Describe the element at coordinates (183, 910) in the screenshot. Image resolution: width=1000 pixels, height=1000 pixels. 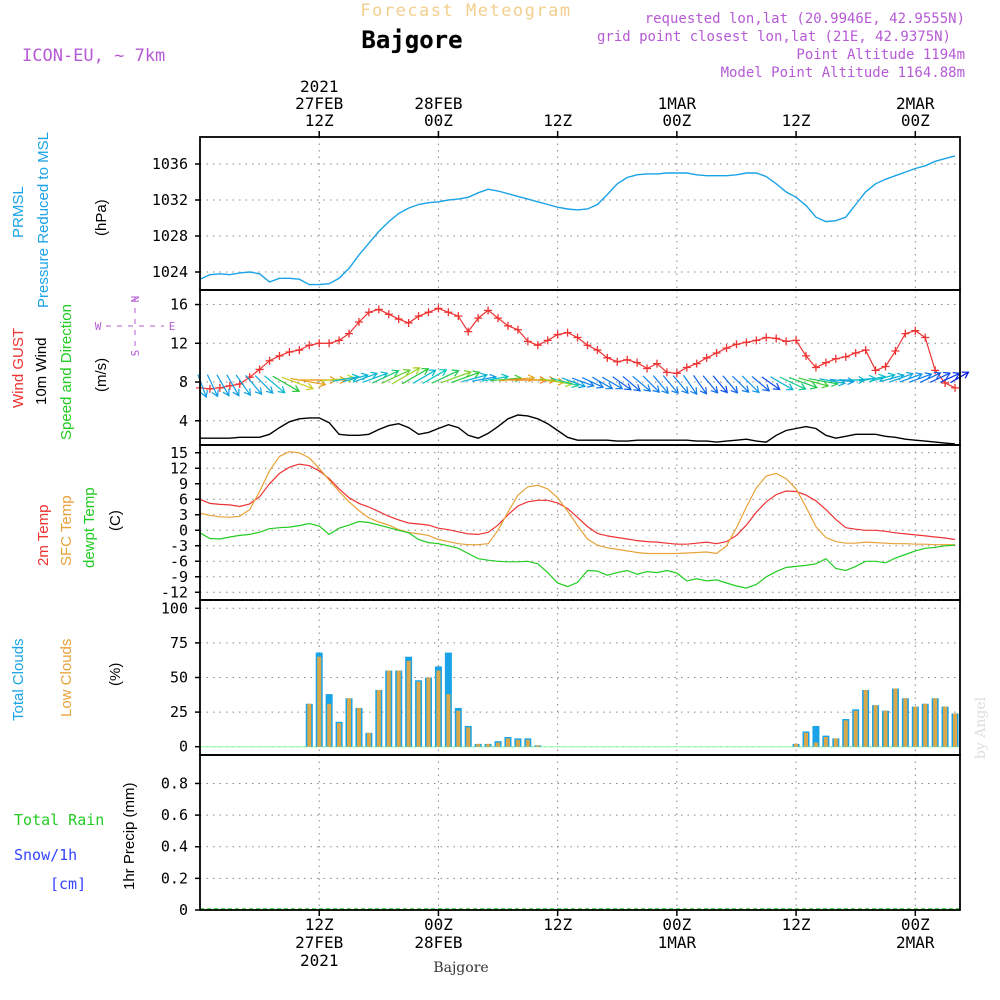
I see `y-tick-label: 0` at that location.